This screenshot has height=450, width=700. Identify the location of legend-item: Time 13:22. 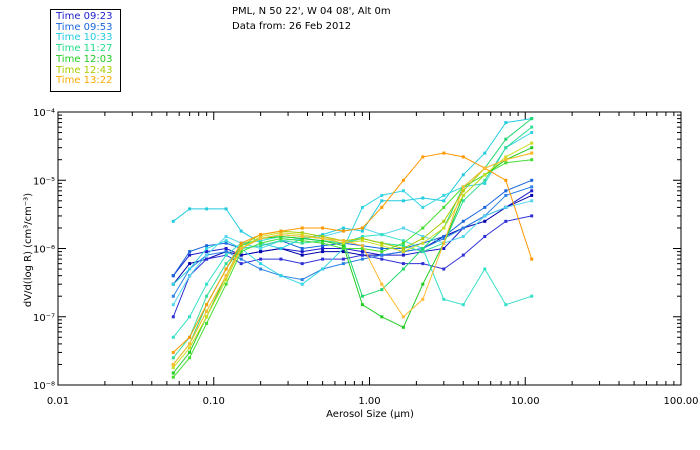
(84, 81).